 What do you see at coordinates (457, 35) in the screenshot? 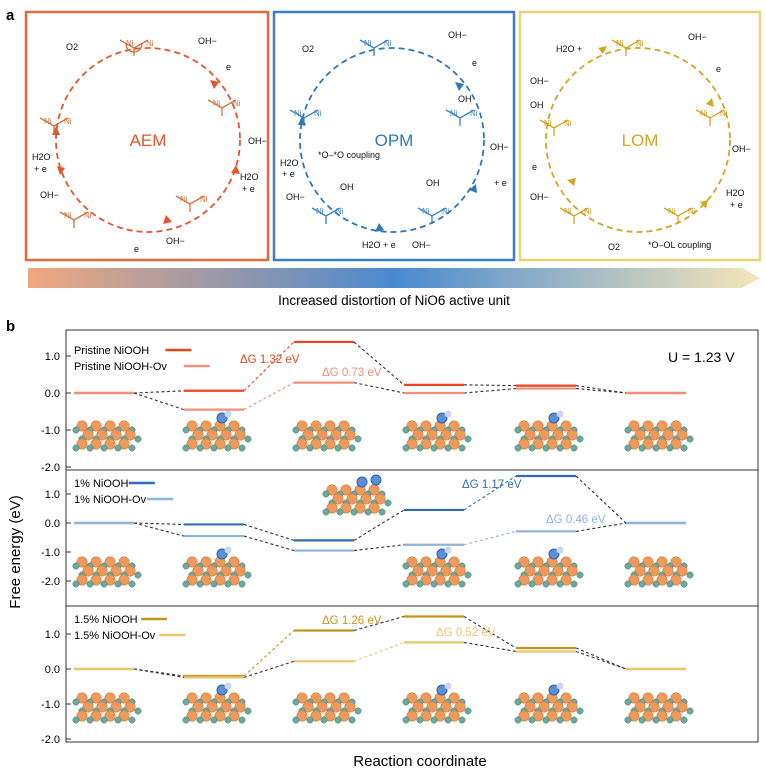
I see `opm-oh-1: OH−` at bounding box center [457, 35].